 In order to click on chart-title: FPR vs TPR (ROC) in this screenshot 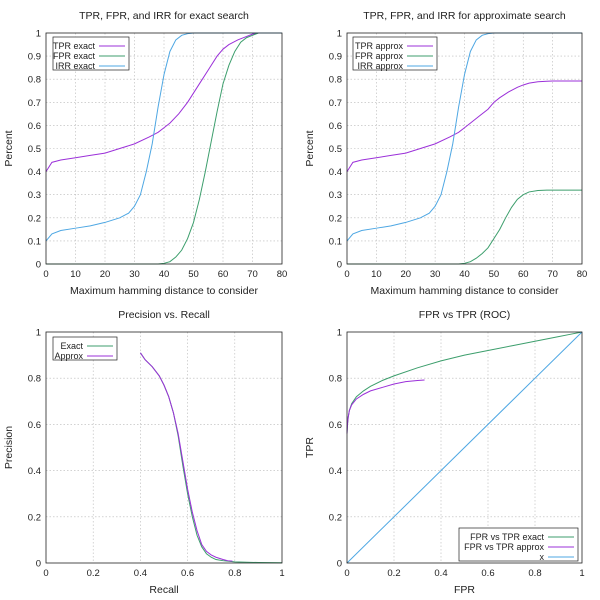, I will do `click(464, 315)`.